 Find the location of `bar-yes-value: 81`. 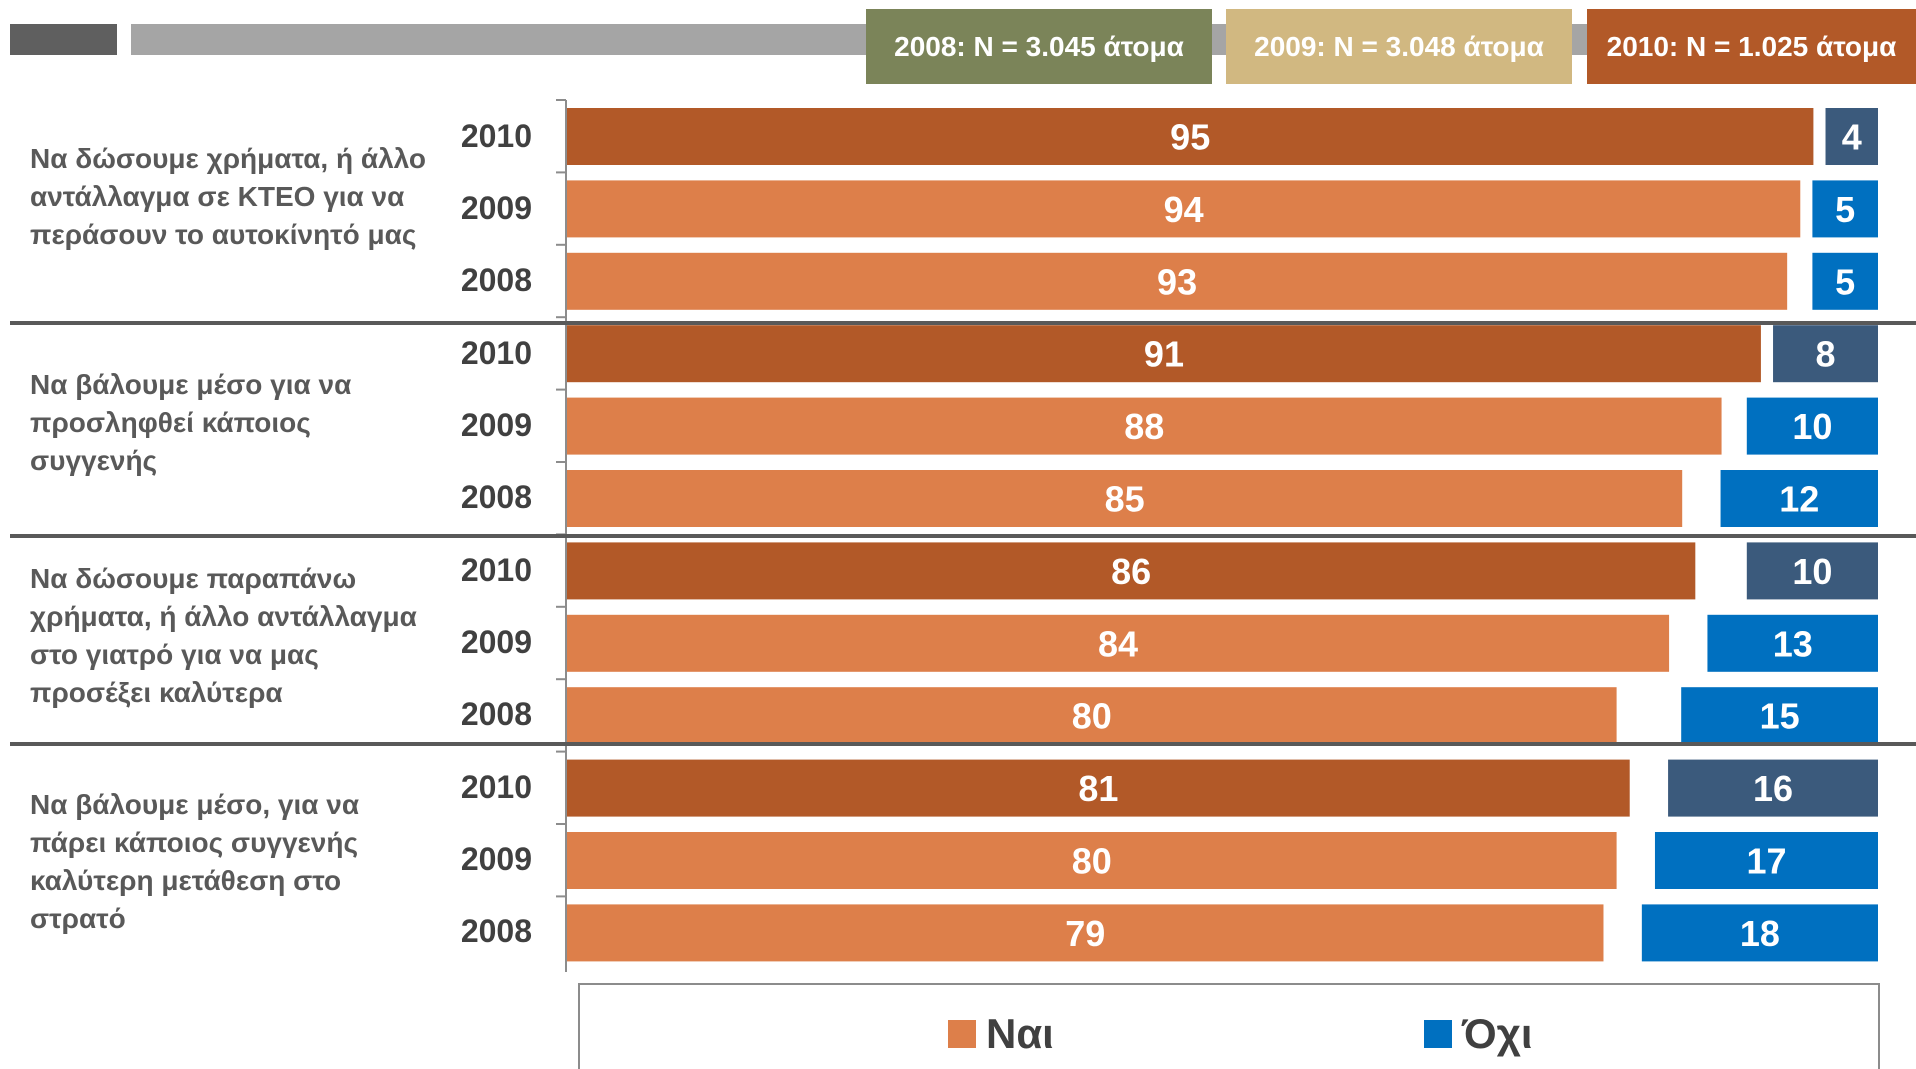

bar-yes-value: 81 is located at coordinates (1098, 788).